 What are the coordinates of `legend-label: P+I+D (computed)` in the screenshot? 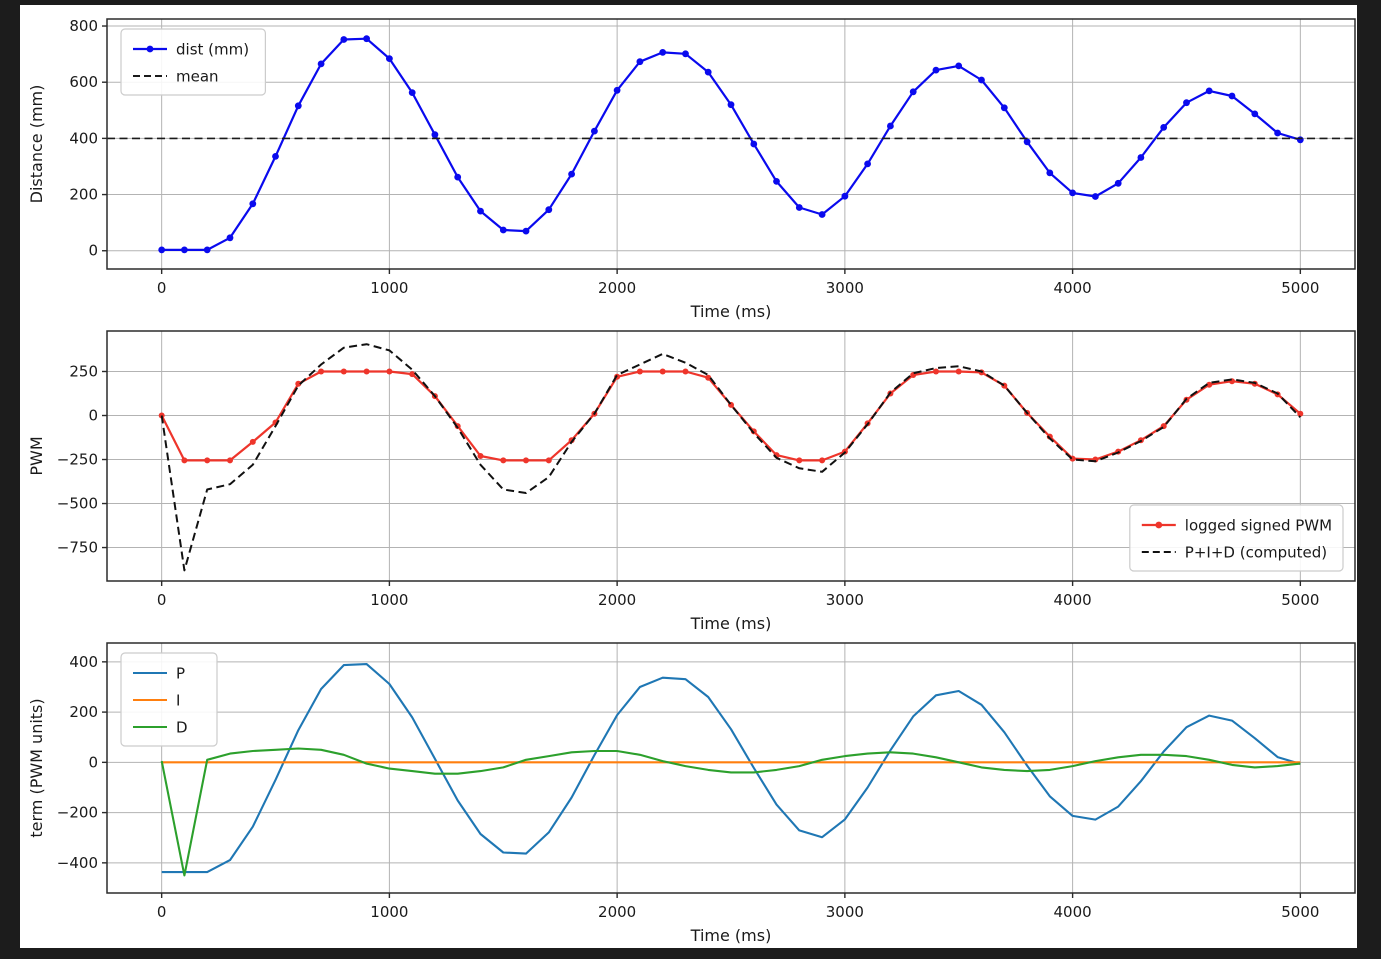 It's located at (1256, 553).